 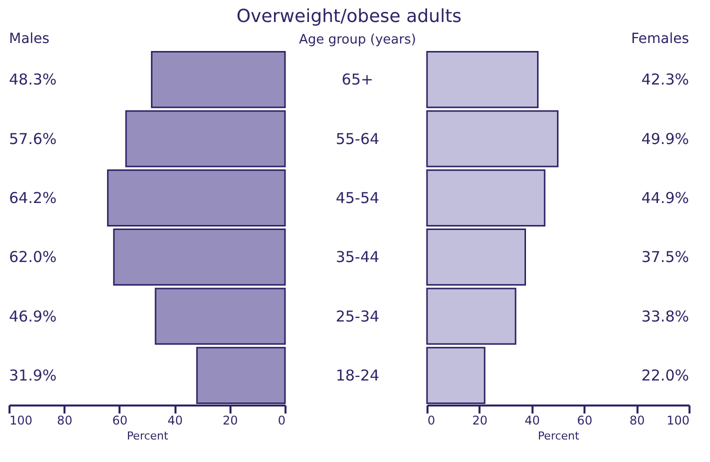 I want to click on y-tick-label: 55-64, so click(x=358, y=139).